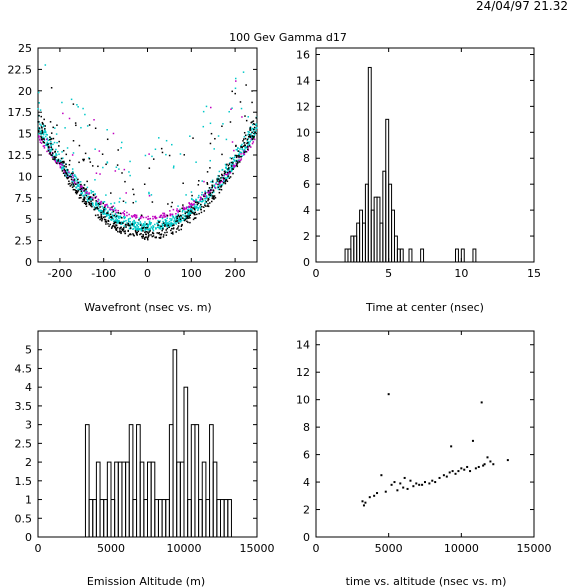  What do you see at coordinates (306, 184) in the screenshot?
I see `y-tick-label: 6` at bounding box center [306, 184].